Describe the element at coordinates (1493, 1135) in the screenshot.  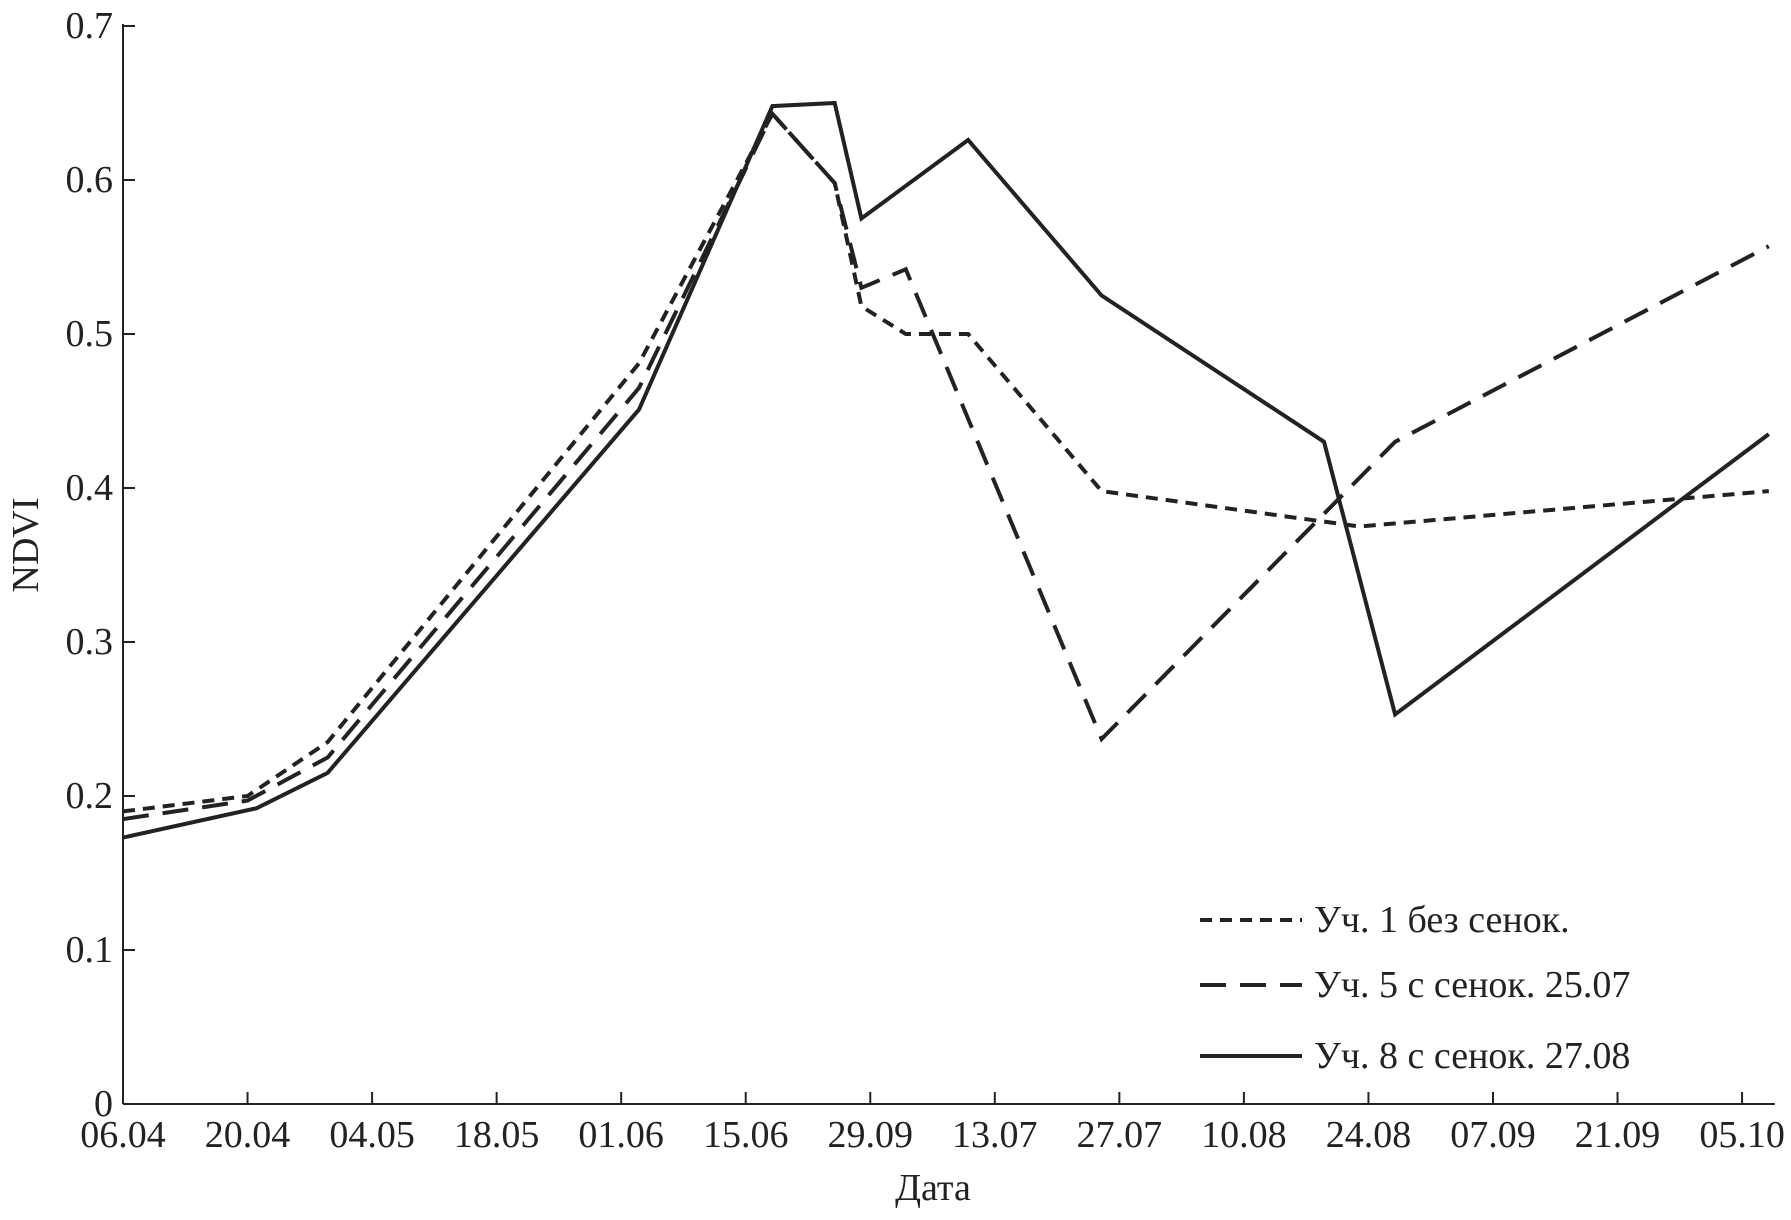
I see `x-tick-label: 07.09` at that location.